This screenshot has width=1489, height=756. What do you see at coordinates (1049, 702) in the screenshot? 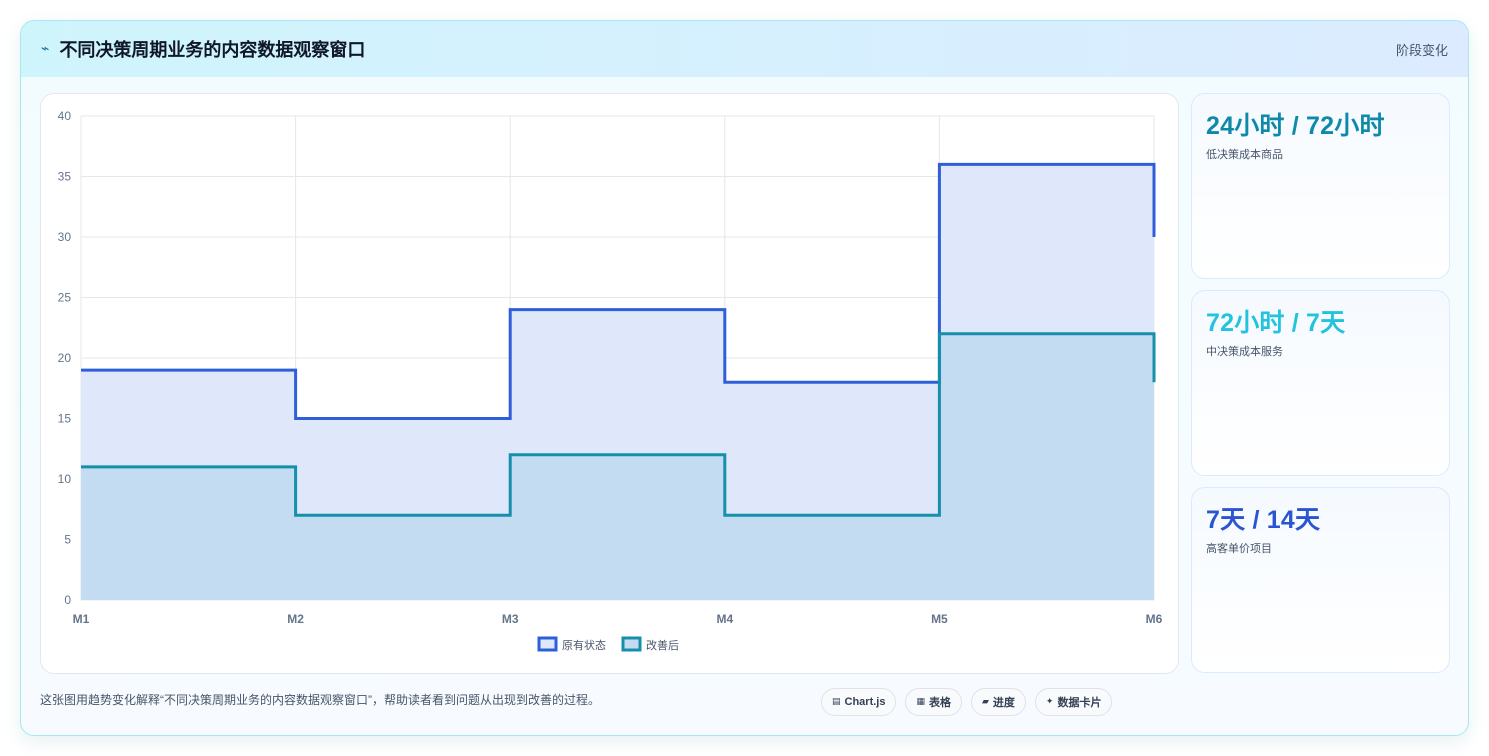
I see `card-icon: ✦` at bounding box center [1049, 702].